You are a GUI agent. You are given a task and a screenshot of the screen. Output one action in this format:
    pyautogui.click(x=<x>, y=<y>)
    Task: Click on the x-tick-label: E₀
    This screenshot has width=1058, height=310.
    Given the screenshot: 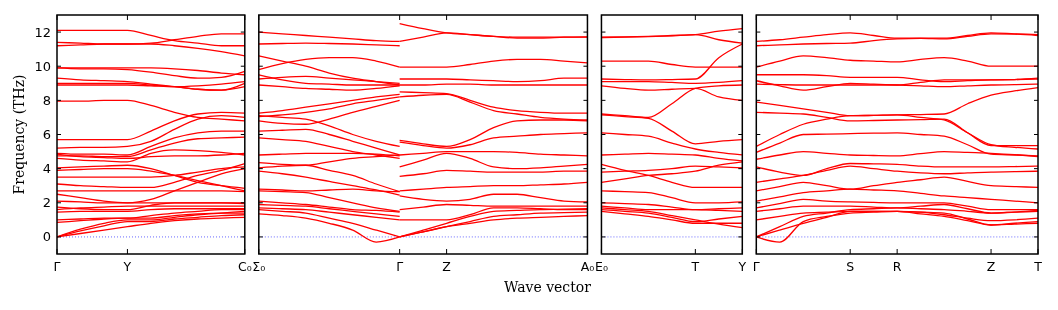 What is the action you would take?
    pyautogui.click(x=601, y=266)
    